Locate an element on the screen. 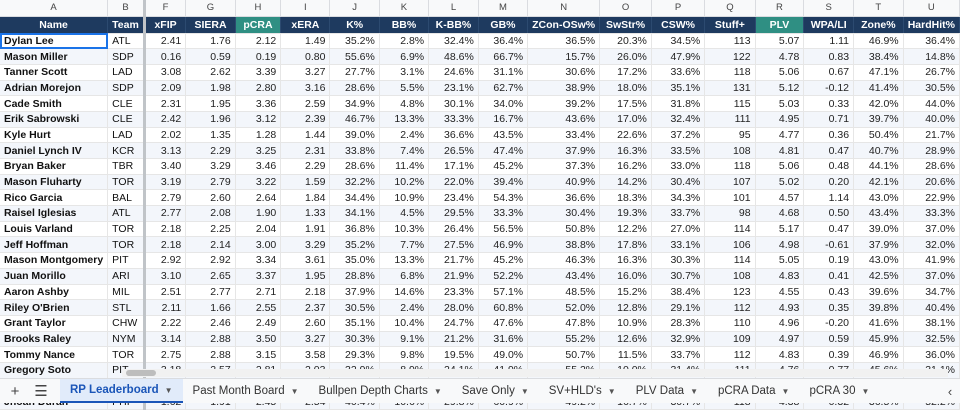 Image resolution: width=960 pixels, height=410 pixels. stat-cell: 21.7% is located at coordinates (931, 135).